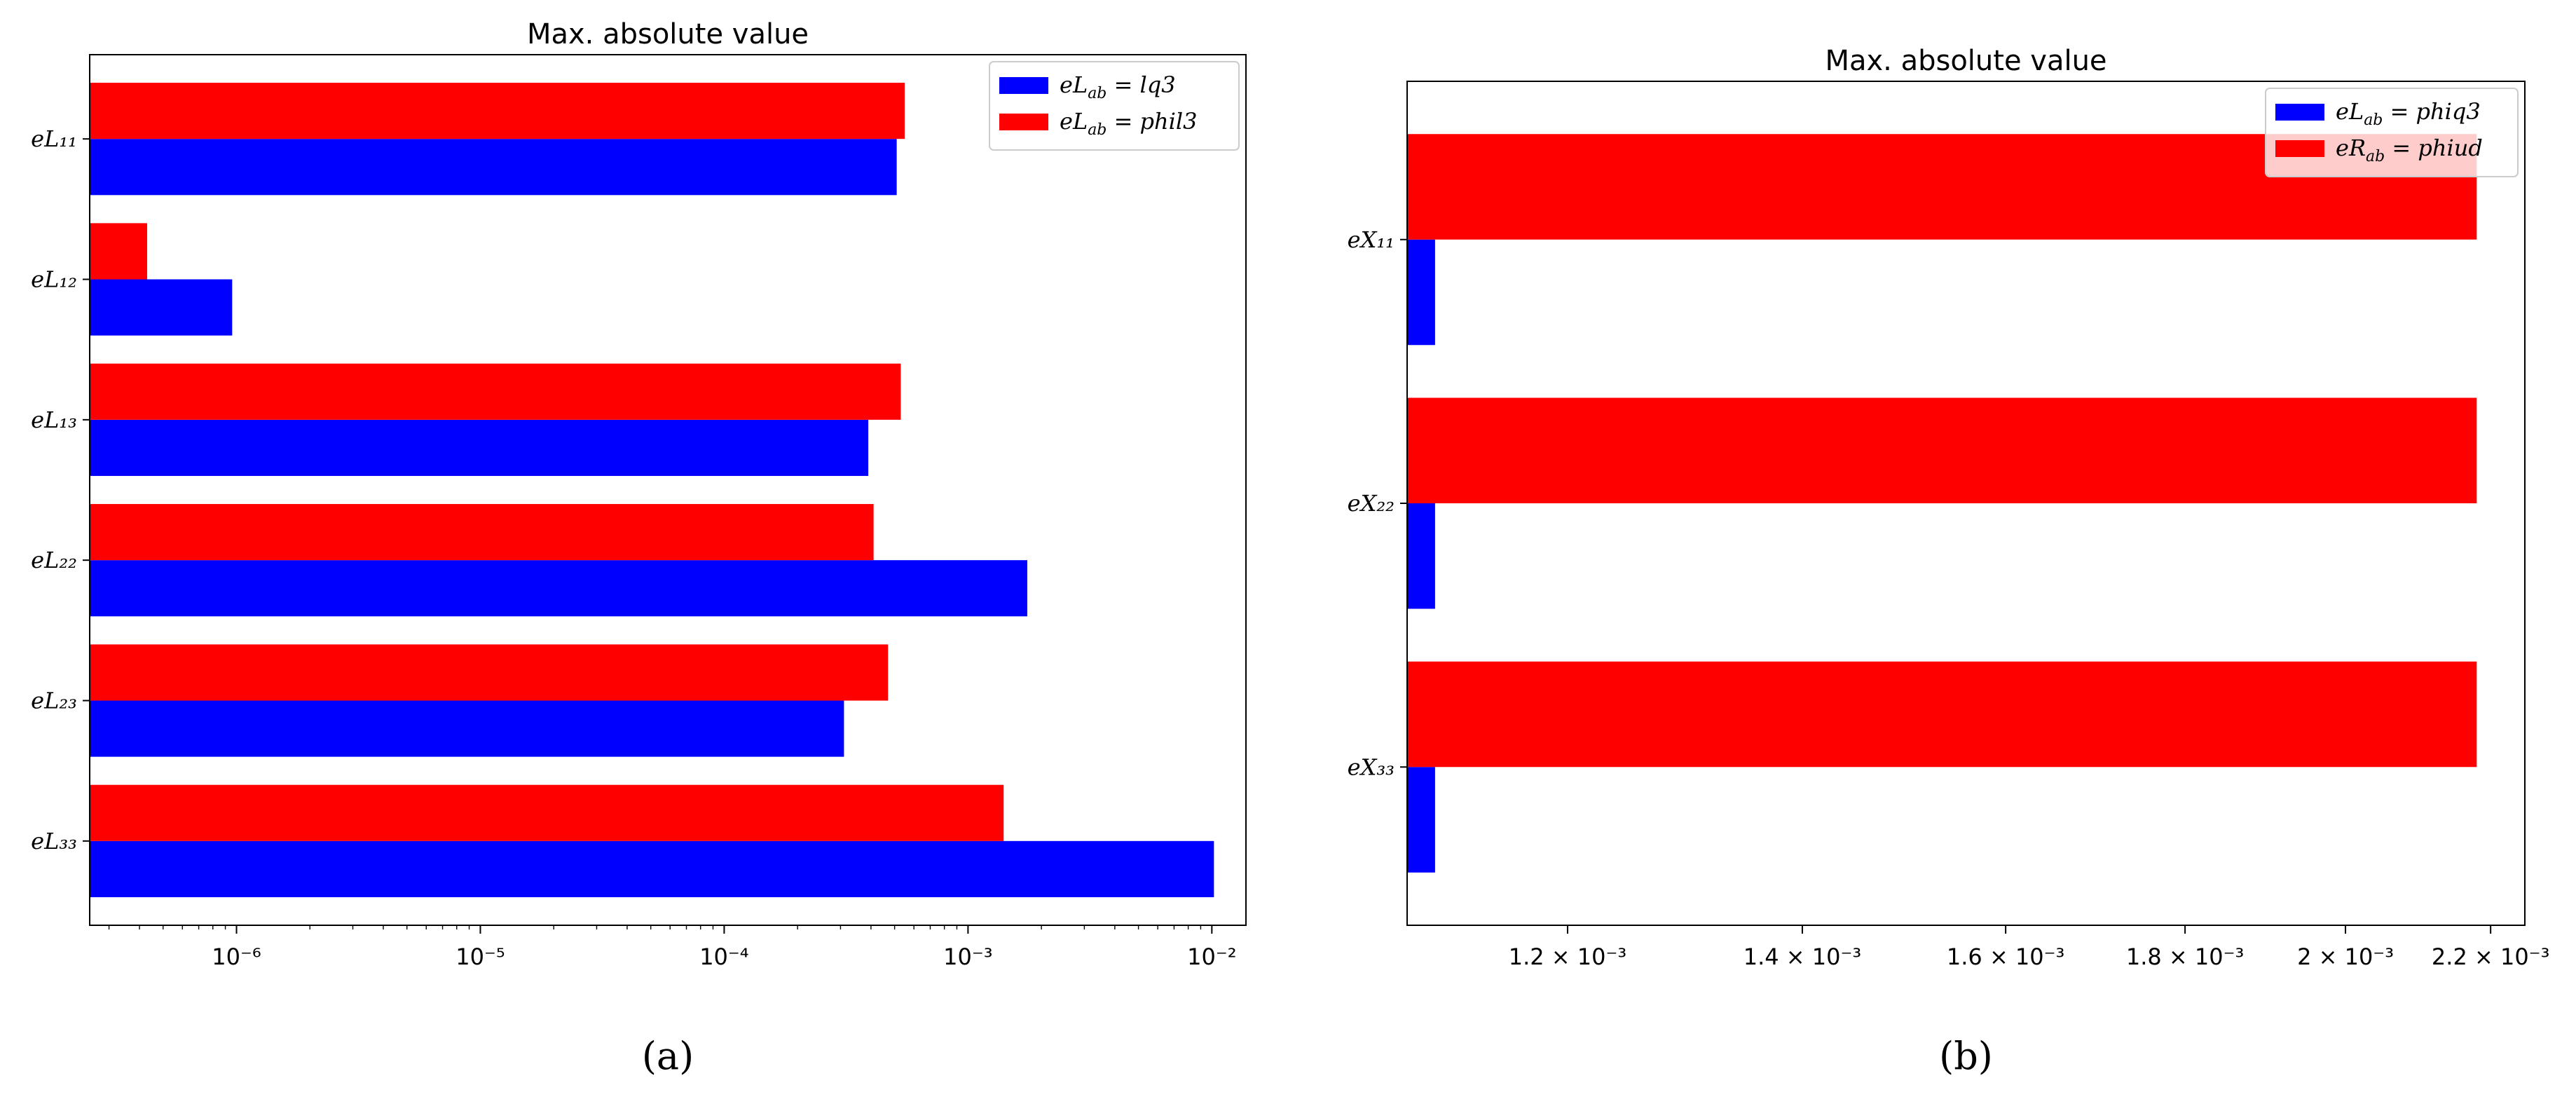 The image size is (2576, 1097). I want to click on category-label: eL₂₃, so click(54, 700).